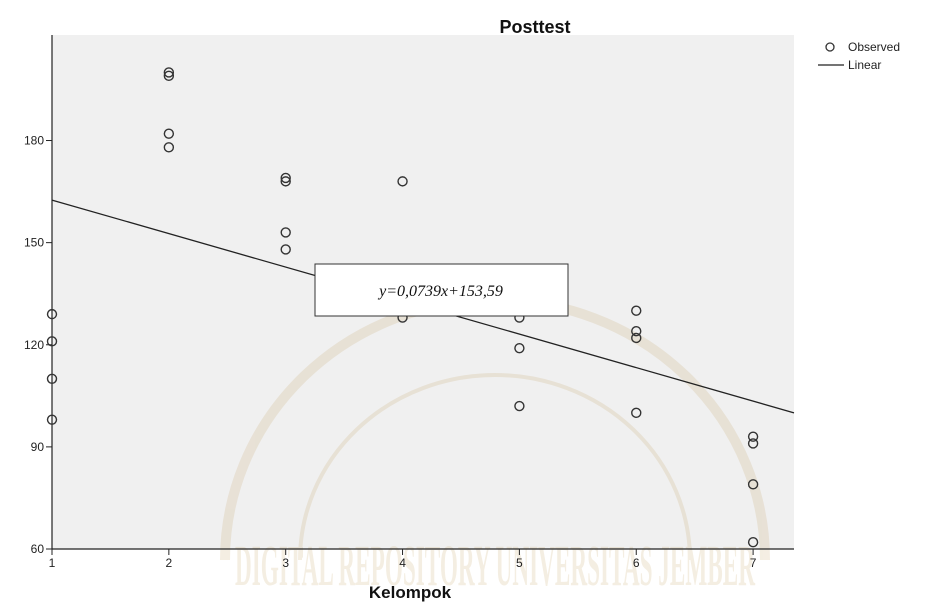 This screenshot has height=603, width=933. What do you see at coordinates (495, 565) in the screenshot?
I see `watermark-text: DIGITAL REPOSITORY UNIVERSITAS JEMBER` at bounding box center [495, 565].